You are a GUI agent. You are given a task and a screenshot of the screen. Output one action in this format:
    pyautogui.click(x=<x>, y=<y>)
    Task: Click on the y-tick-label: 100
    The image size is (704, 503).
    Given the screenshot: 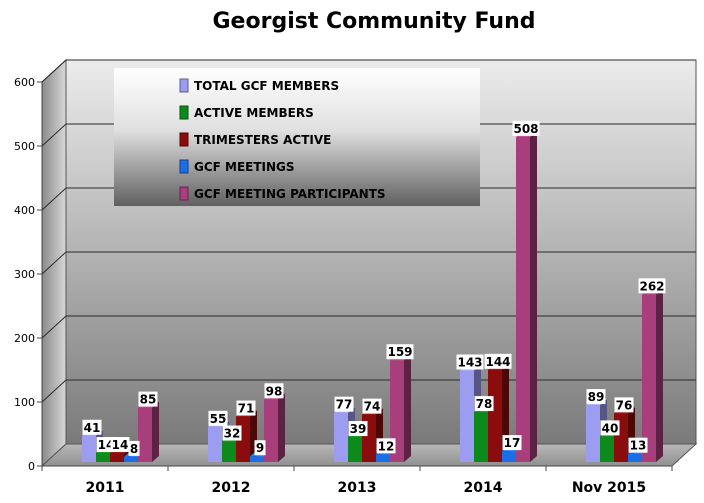 What is the action you would take?
    pyautogui.click(x=24, y=402)
    